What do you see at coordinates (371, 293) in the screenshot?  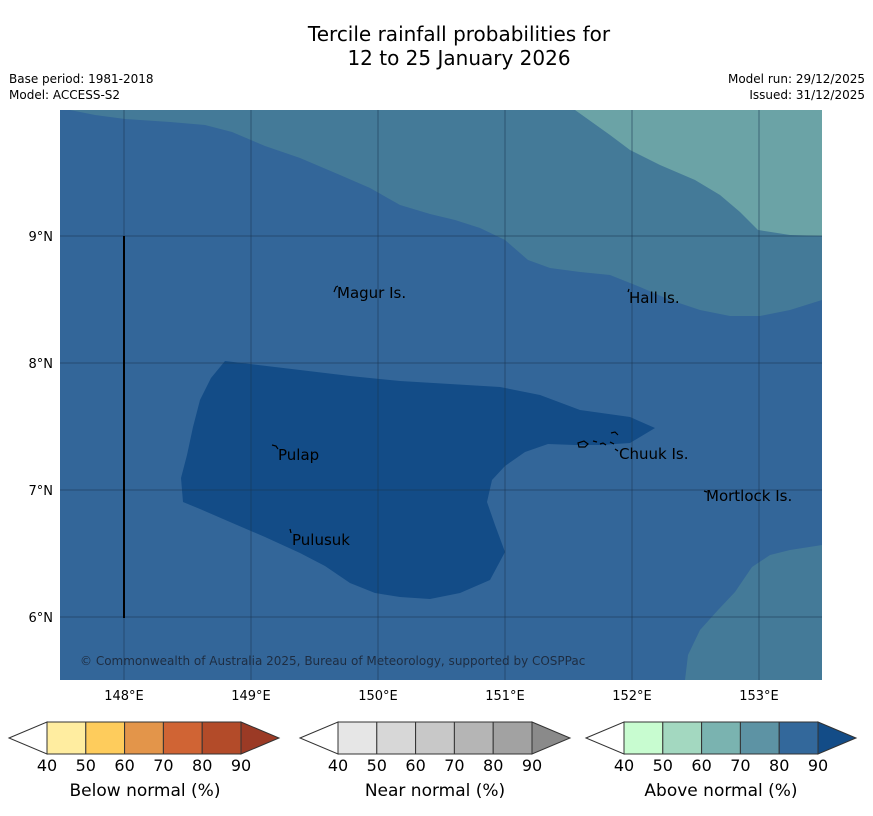 I see `place-label-magur: Magur Is.` at bounding box center [371, 293].